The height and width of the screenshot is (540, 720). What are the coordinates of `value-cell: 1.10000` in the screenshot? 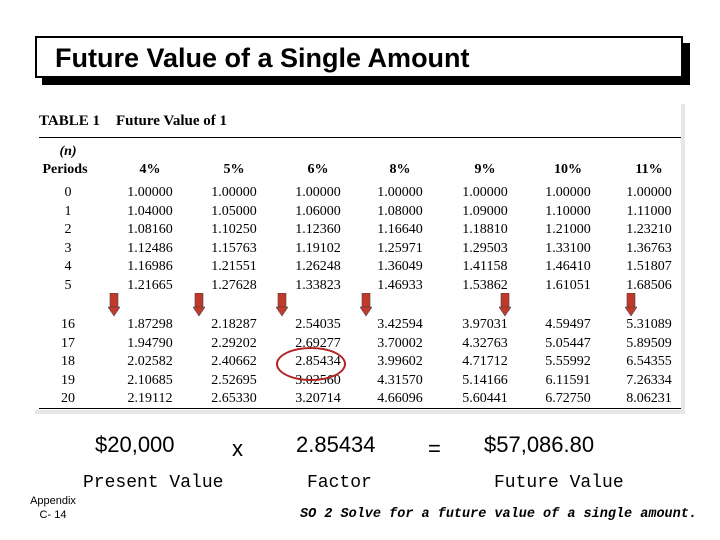 It's located at (568, 211).